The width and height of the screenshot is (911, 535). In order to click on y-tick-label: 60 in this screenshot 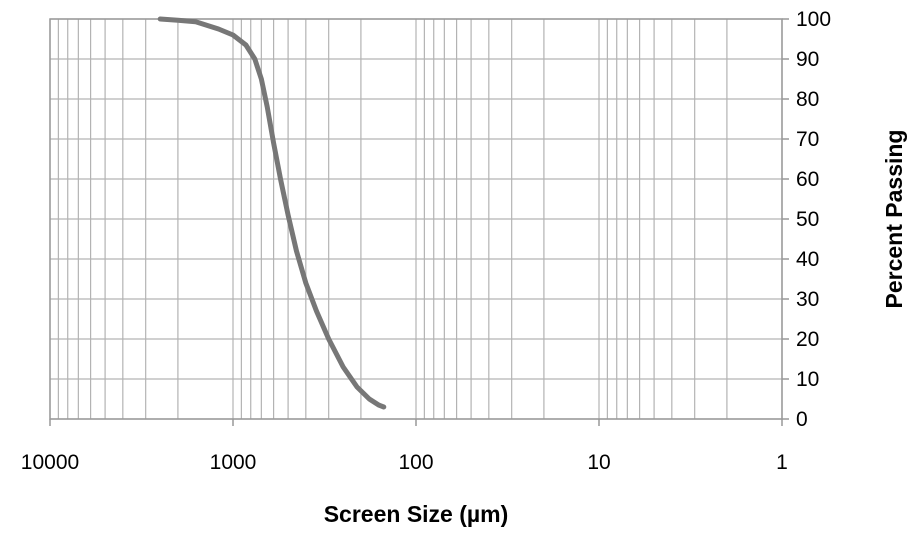, I will do `click(807, 179)`.